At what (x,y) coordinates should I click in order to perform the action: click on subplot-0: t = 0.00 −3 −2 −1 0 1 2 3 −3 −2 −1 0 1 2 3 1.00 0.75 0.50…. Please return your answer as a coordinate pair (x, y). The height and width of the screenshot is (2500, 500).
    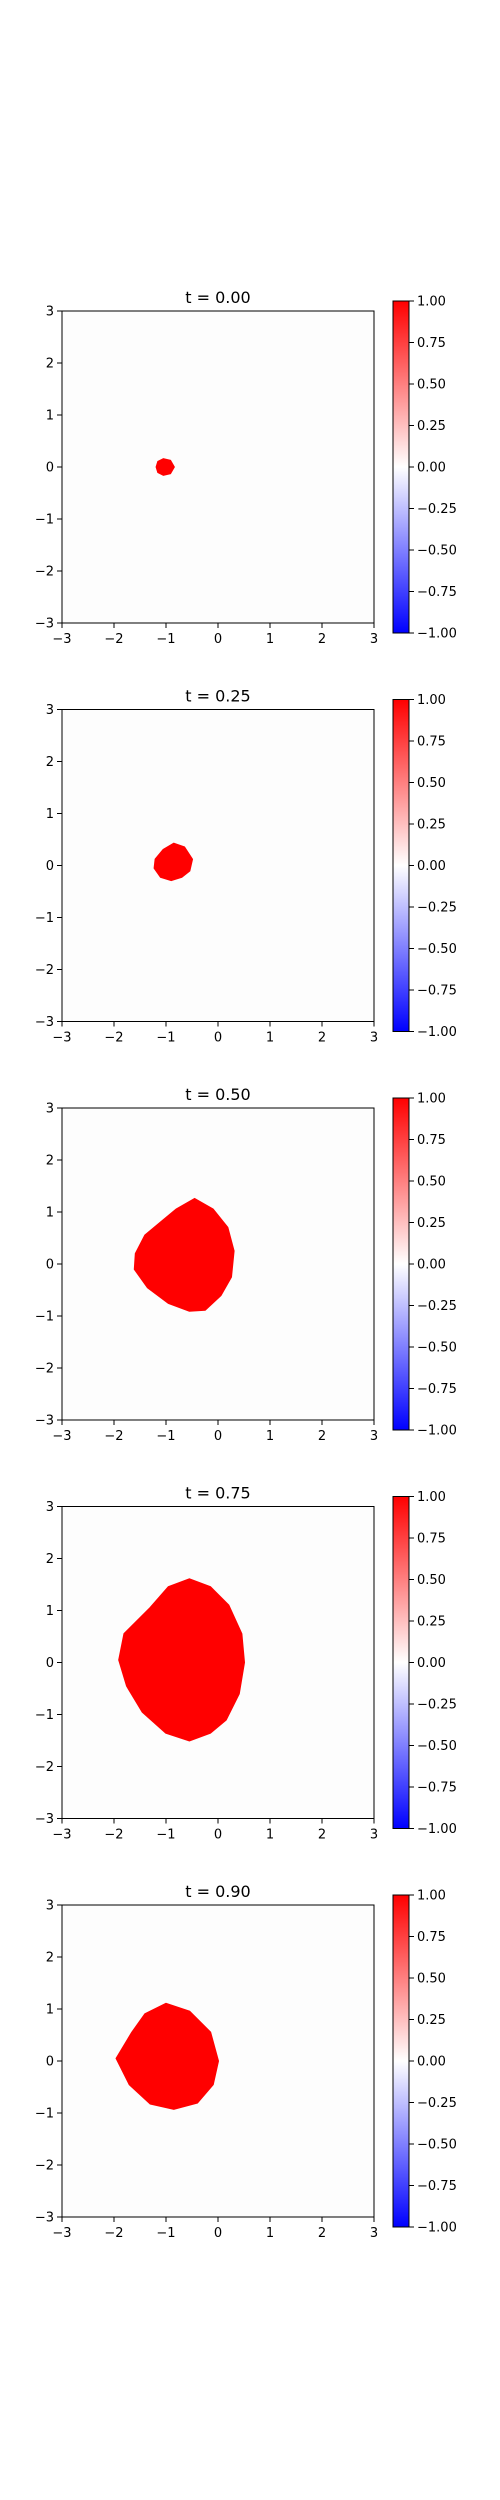
    Looking at the image, I should click on (246, 467).